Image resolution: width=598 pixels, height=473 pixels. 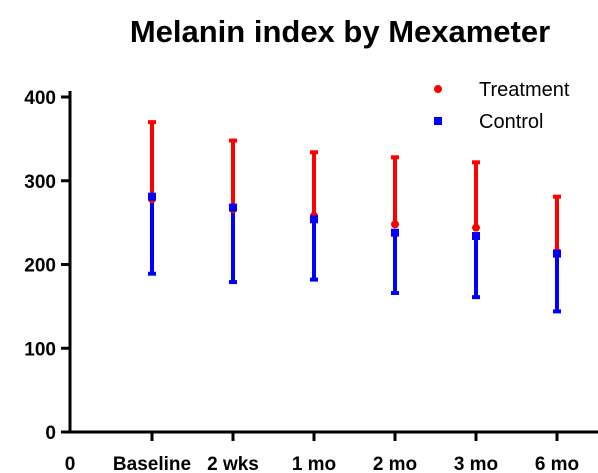 I want to click on legend-label-treatment: Treatment, so click(x=524, y=90).